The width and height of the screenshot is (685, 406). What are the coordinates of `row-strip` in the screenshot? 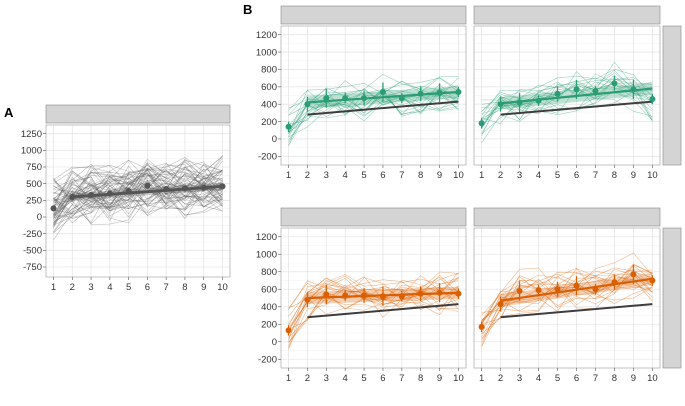 It's located at (672, 298).